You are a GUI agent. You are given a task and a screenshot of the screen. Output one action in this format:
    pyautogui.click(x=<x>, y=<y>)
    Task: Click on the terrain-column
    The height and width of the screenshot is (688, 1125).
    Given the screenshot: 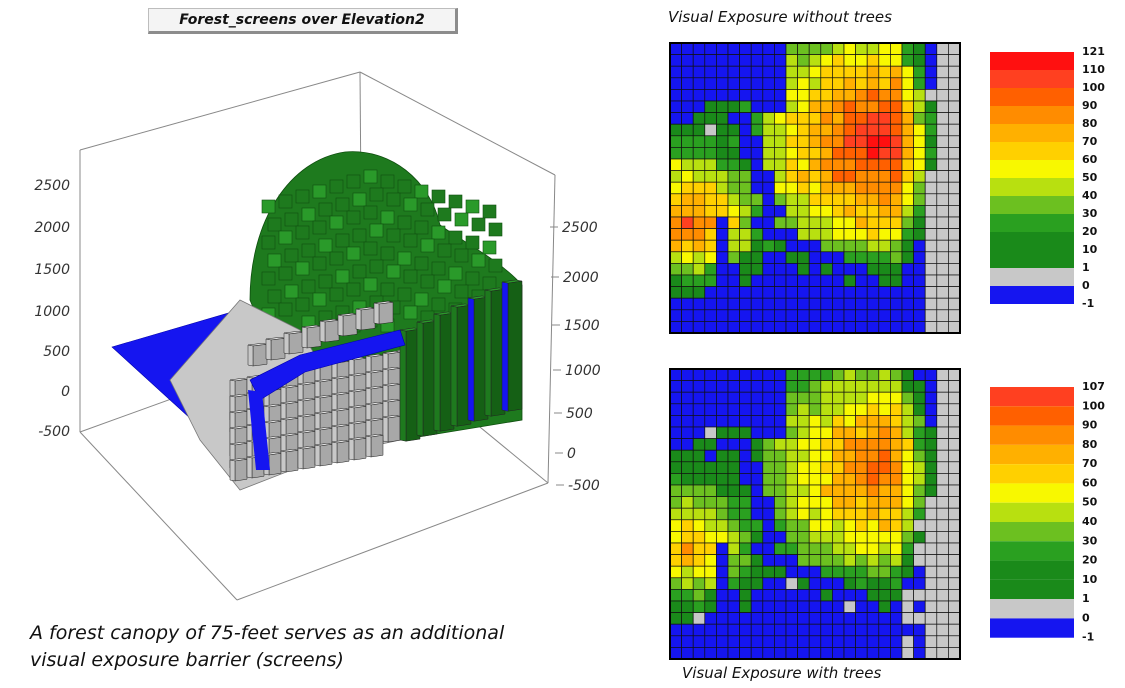 What is the action you would take?
    pyautogui.click(x=383, y=312)
    